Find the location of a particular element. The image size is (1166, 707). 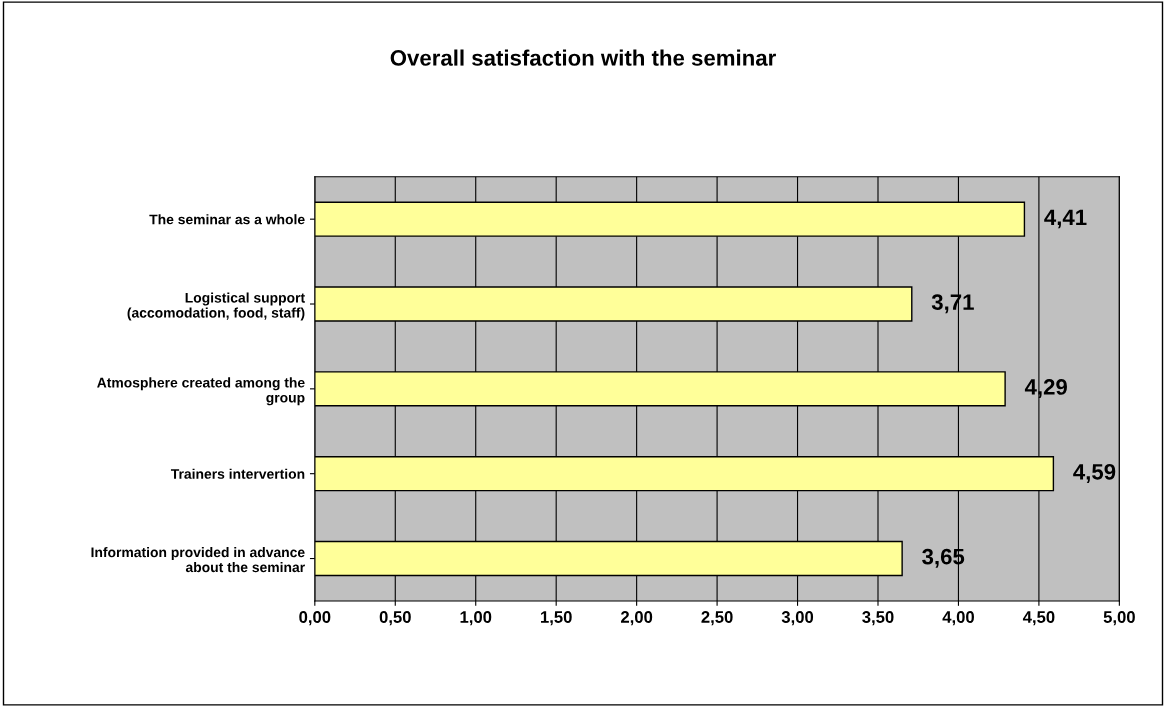

x-tick-label: 3,50 is located at coordinates (878, 618).